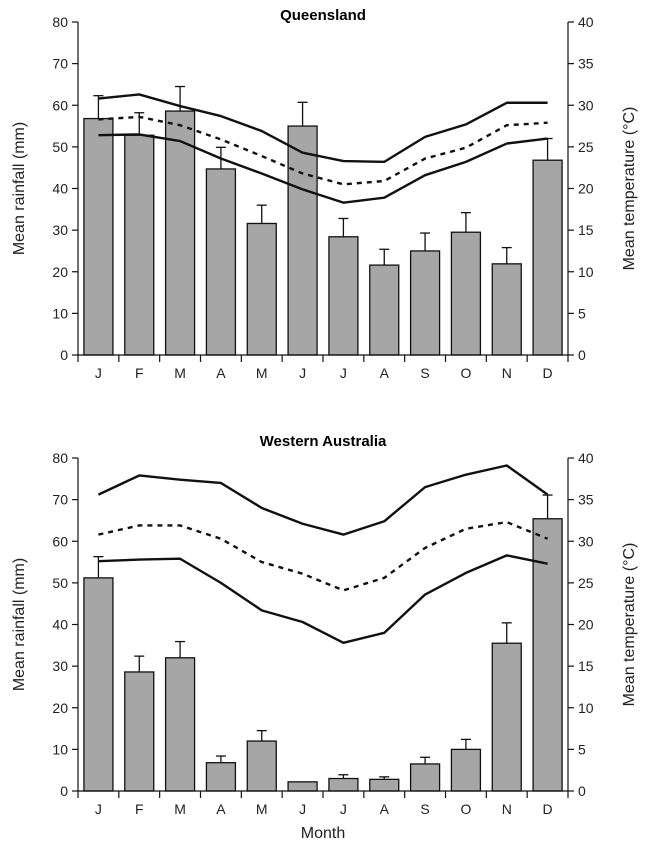 The height and width of the screenshot is (849, 646). I want to click on x-axis-label: Month, so click(323, 833).